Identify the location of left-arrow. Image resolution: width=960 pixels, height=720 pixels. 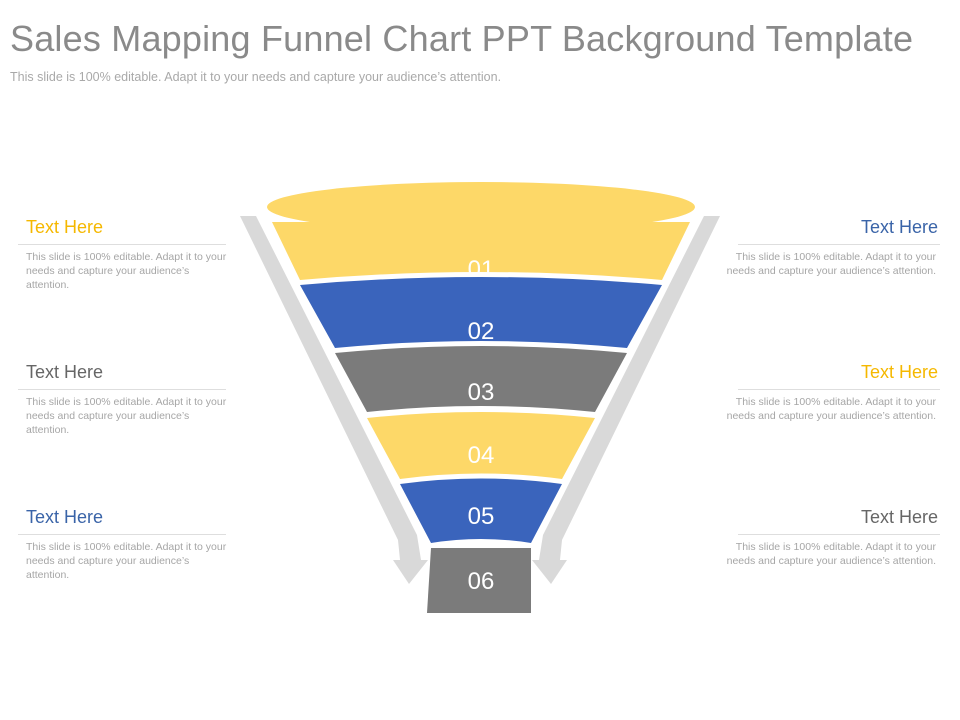
(334, 400).